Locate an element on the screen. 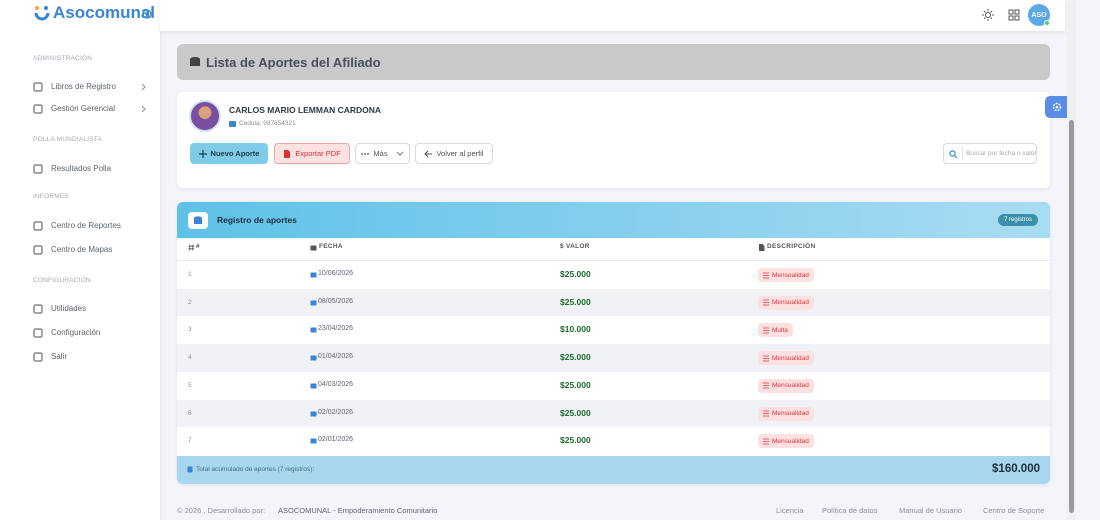  nav-label: Configuración is located at coordinates (76, 332).